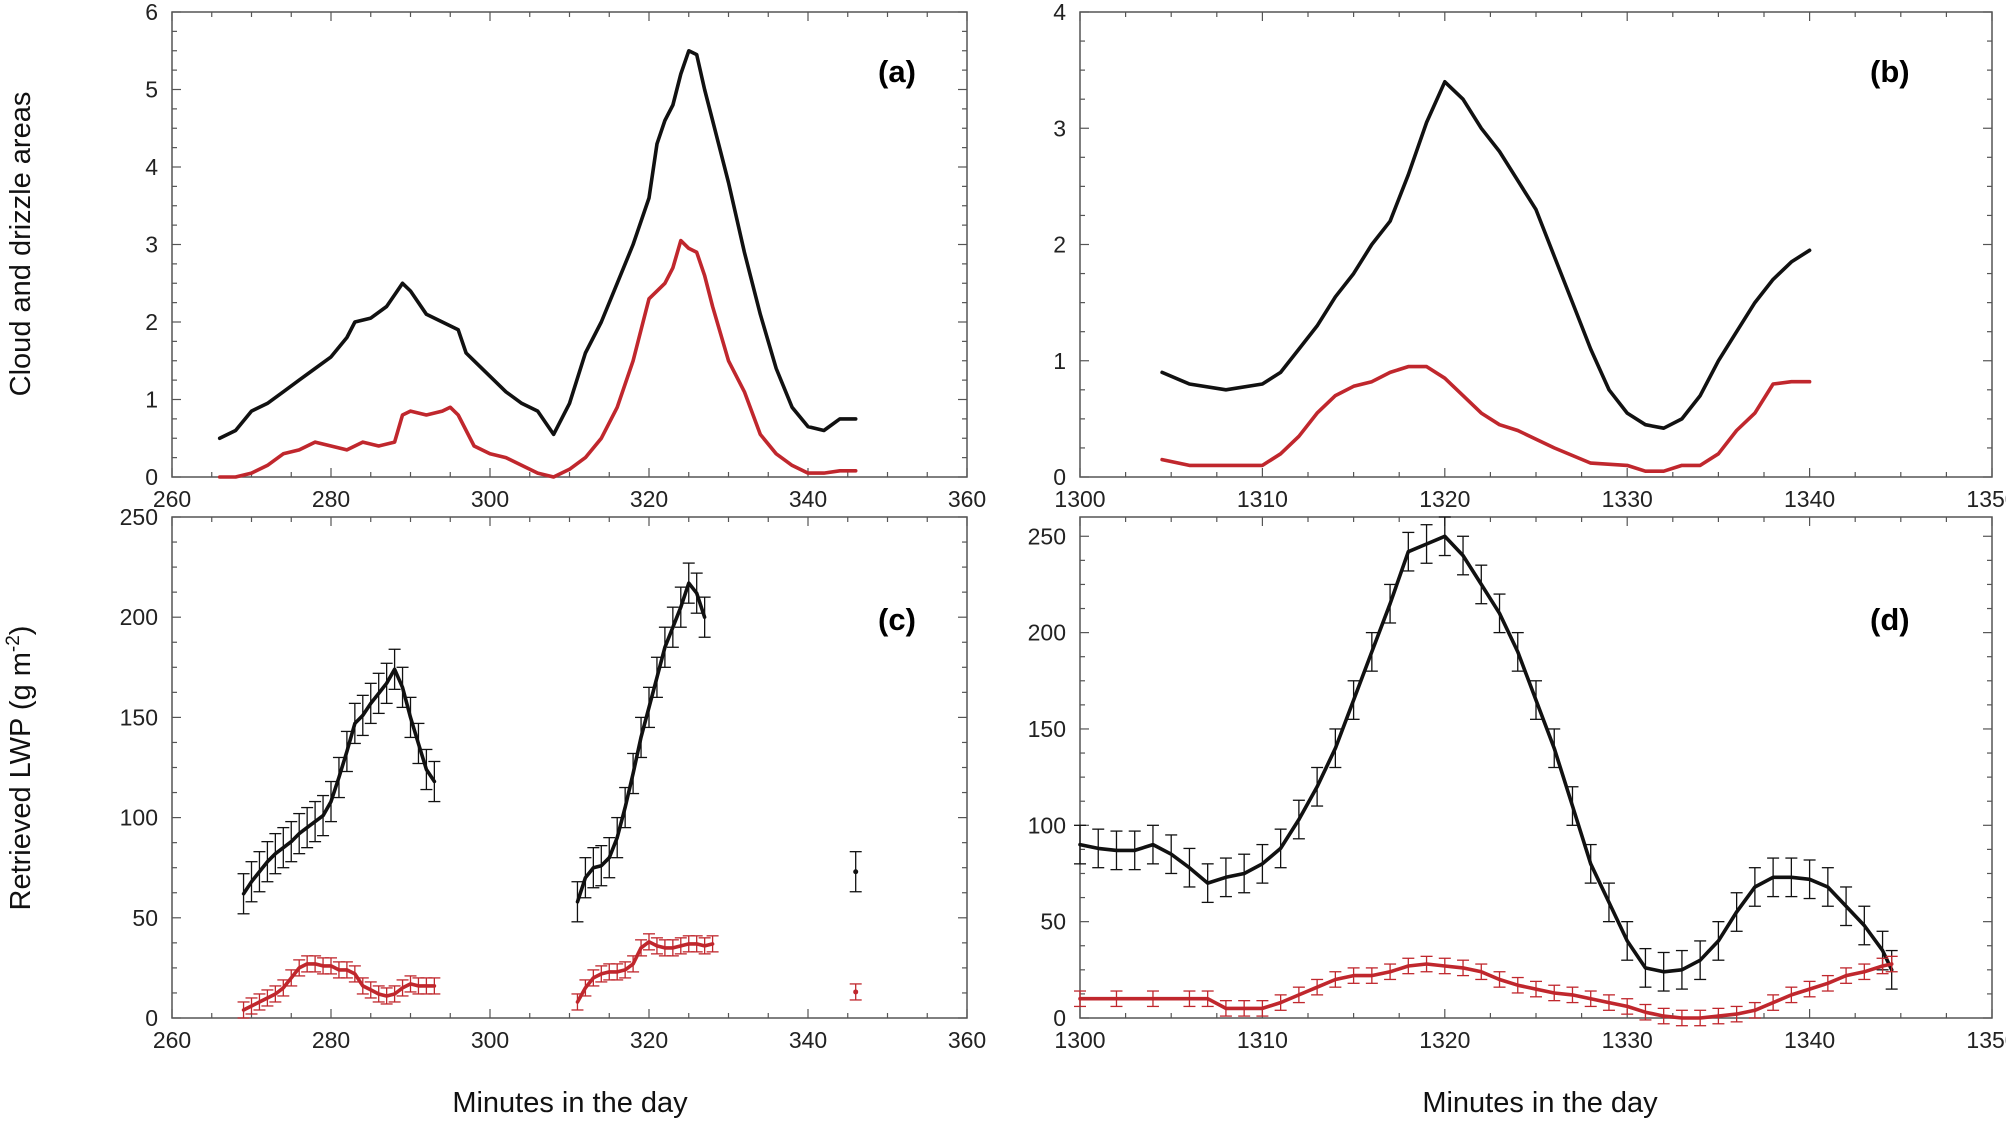 The width and height of the screenshot is (2006, 1124). Describe the element at coordinates (649, 1040) in the screenshot. I see `x-tick-label: 320` at that location.